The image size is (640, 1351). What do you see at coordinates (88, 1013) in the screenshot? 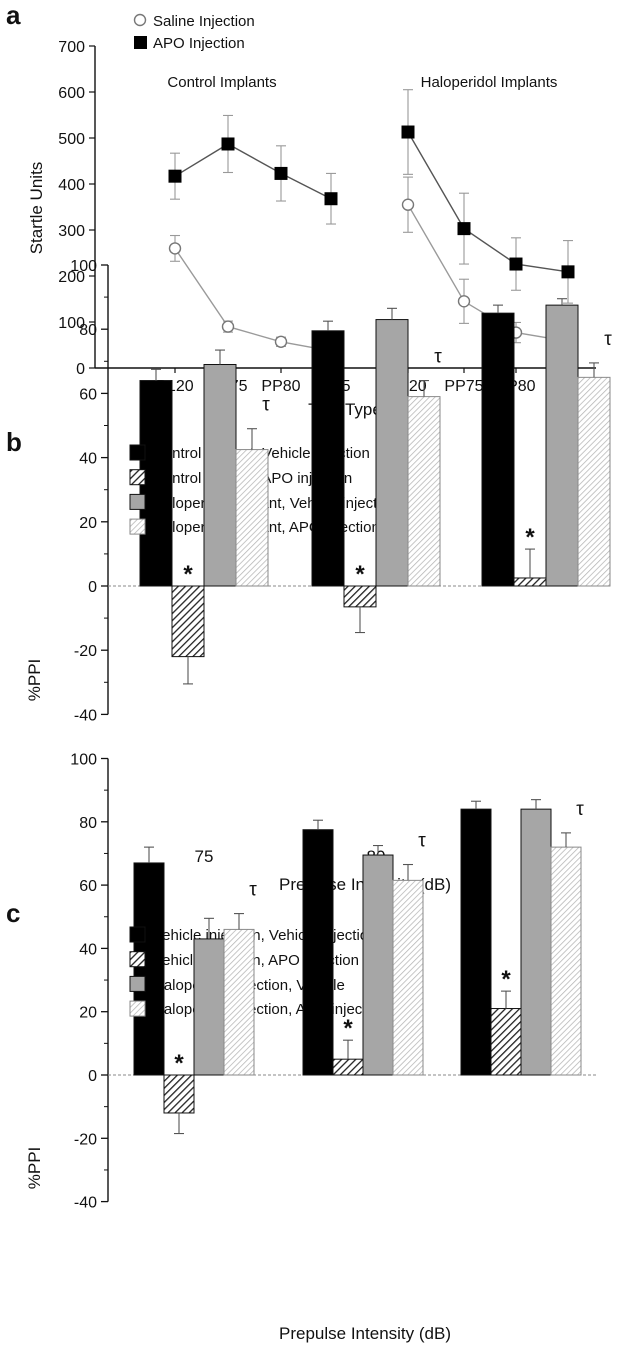
I see `y-tick-label-panel-c: 20` at bounding box center [88, 1013].